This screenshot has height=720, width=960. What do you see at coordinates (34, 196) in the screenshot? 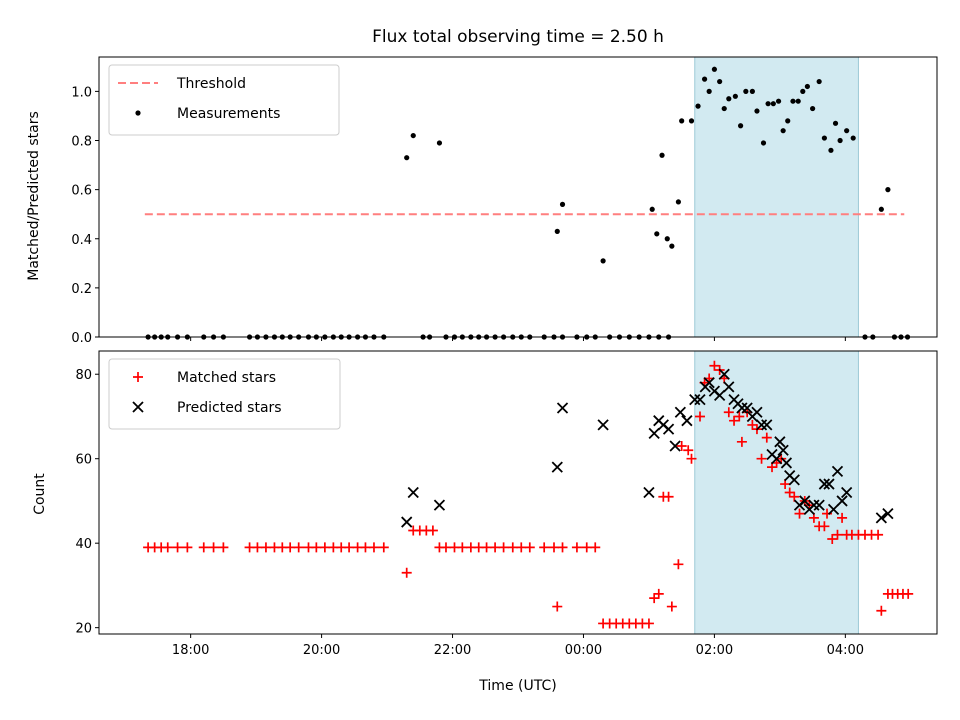
I see `y-axis-label-ratio: Matched/Predicted stars` at bounding box center [34, 196].